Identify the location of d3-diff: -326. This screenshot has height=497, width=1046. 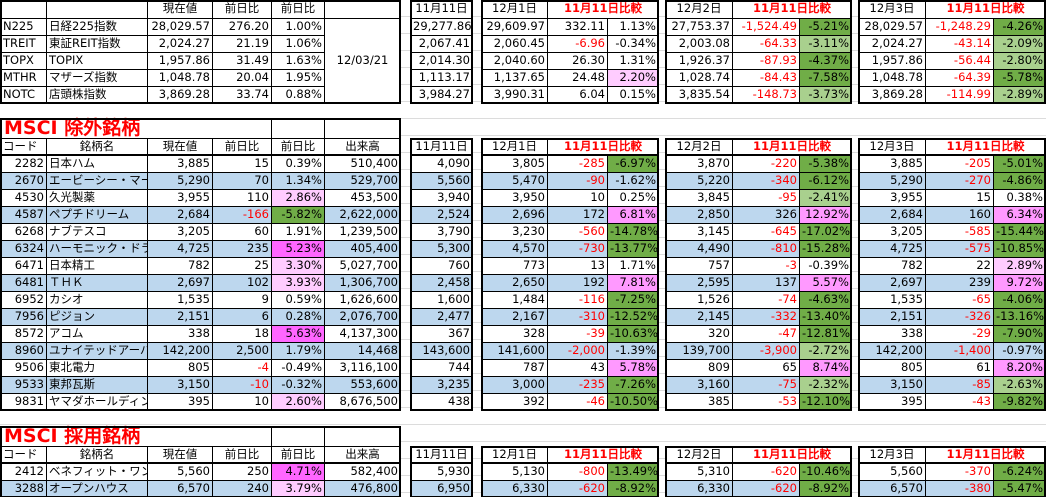
(959, 317).